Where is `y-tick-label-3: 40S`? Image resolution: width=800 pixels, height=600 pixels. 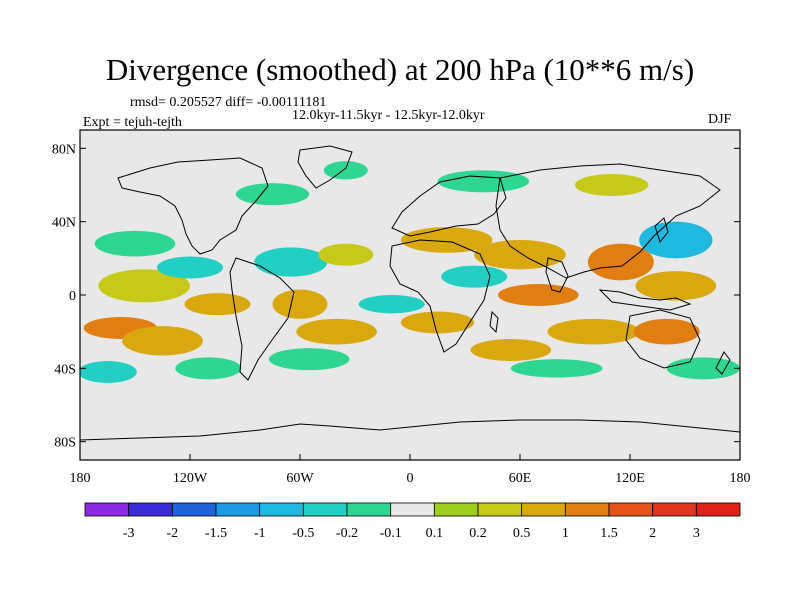
y-tick-label-3: 40S is located at coordinates (65, 369).